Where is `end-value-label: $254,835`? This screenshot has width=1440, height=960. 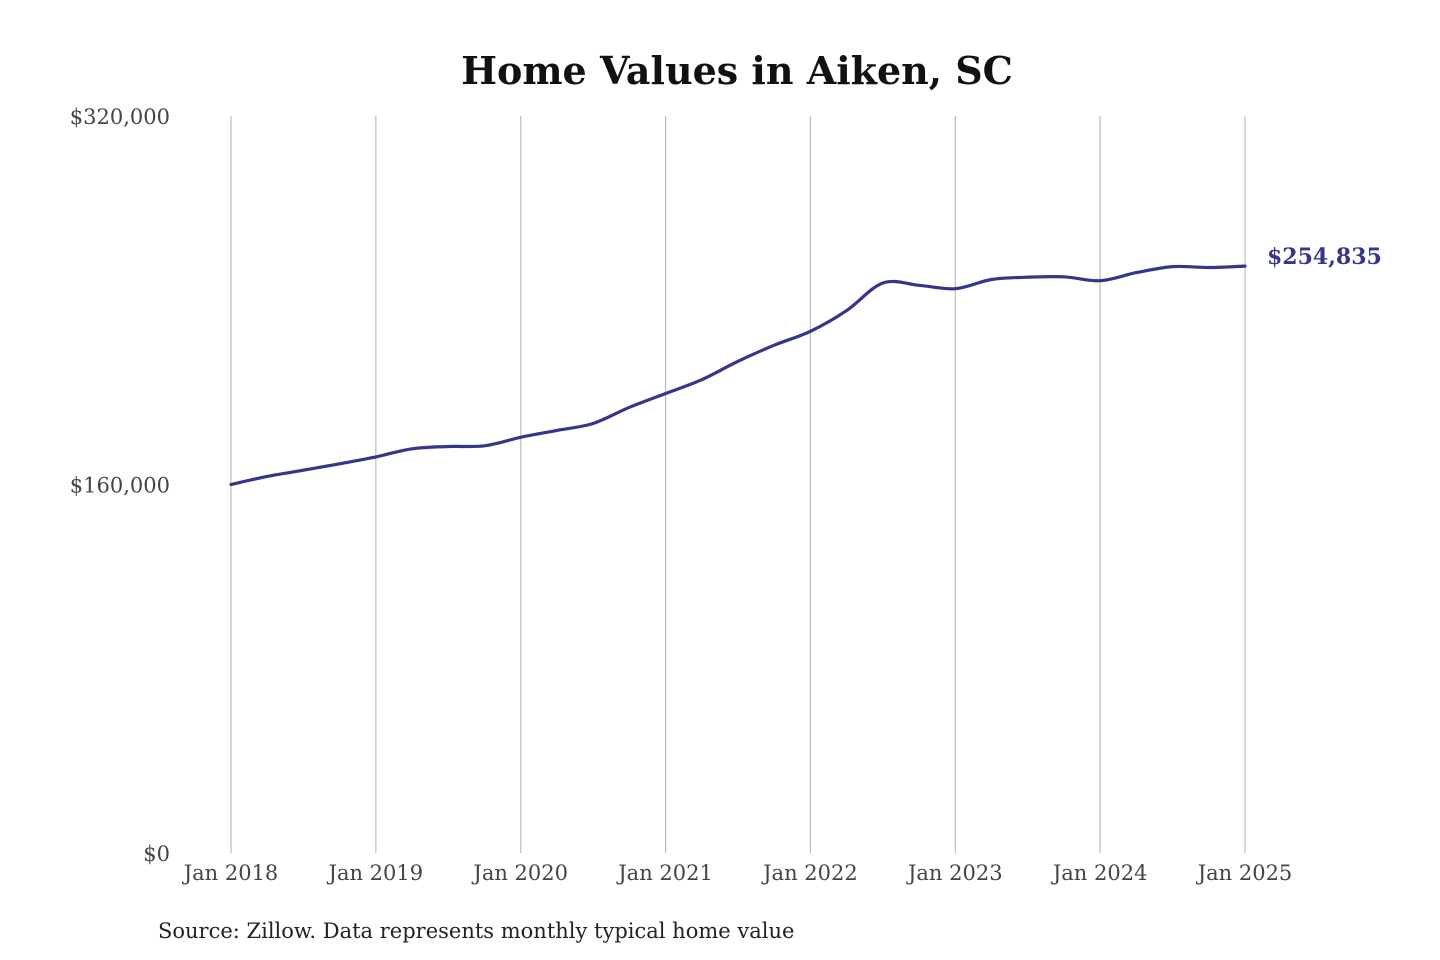 end-value-label: $254,835 is located at coordinates (1324, 257).